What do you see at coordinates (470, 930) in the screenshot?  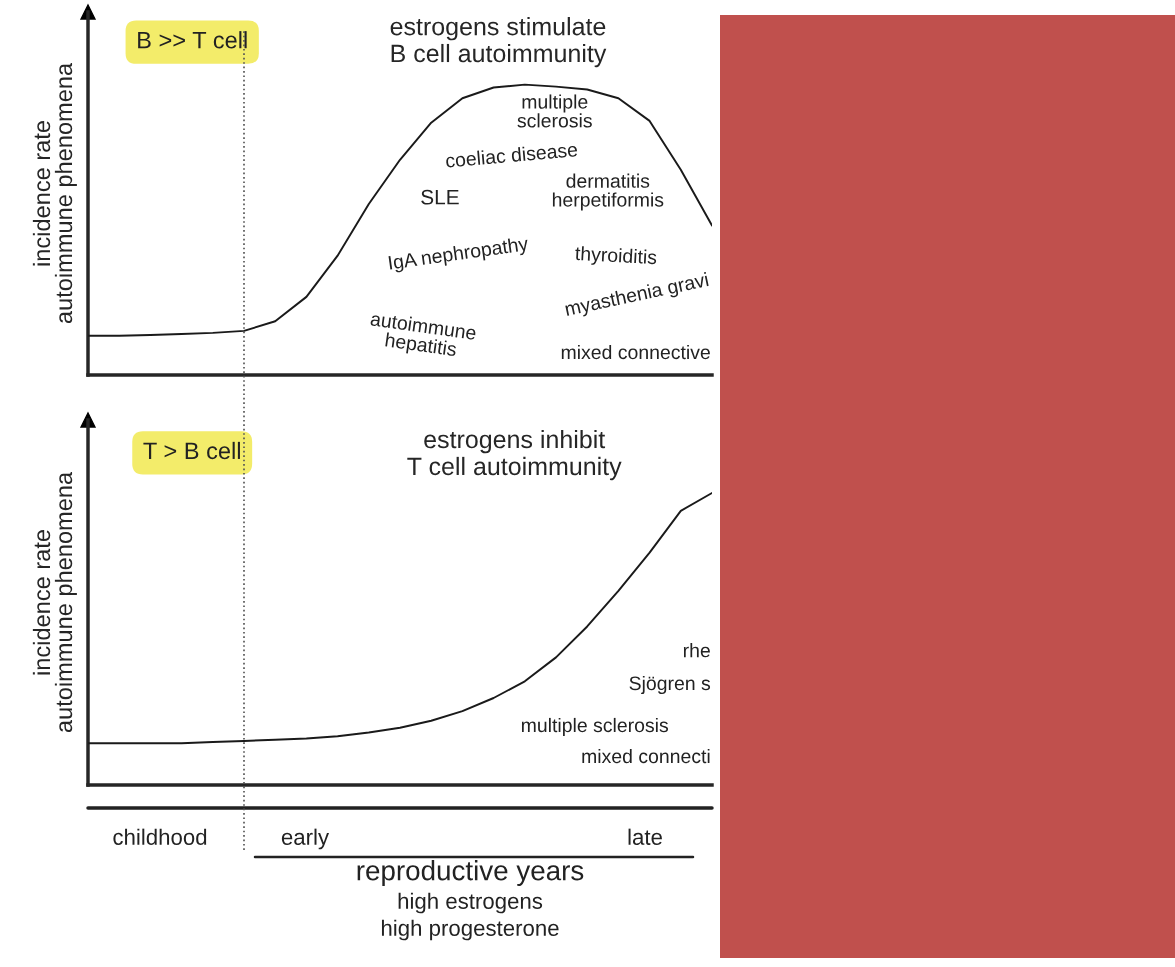 I see `text: high progesterone` at bounding box center [470, 930].